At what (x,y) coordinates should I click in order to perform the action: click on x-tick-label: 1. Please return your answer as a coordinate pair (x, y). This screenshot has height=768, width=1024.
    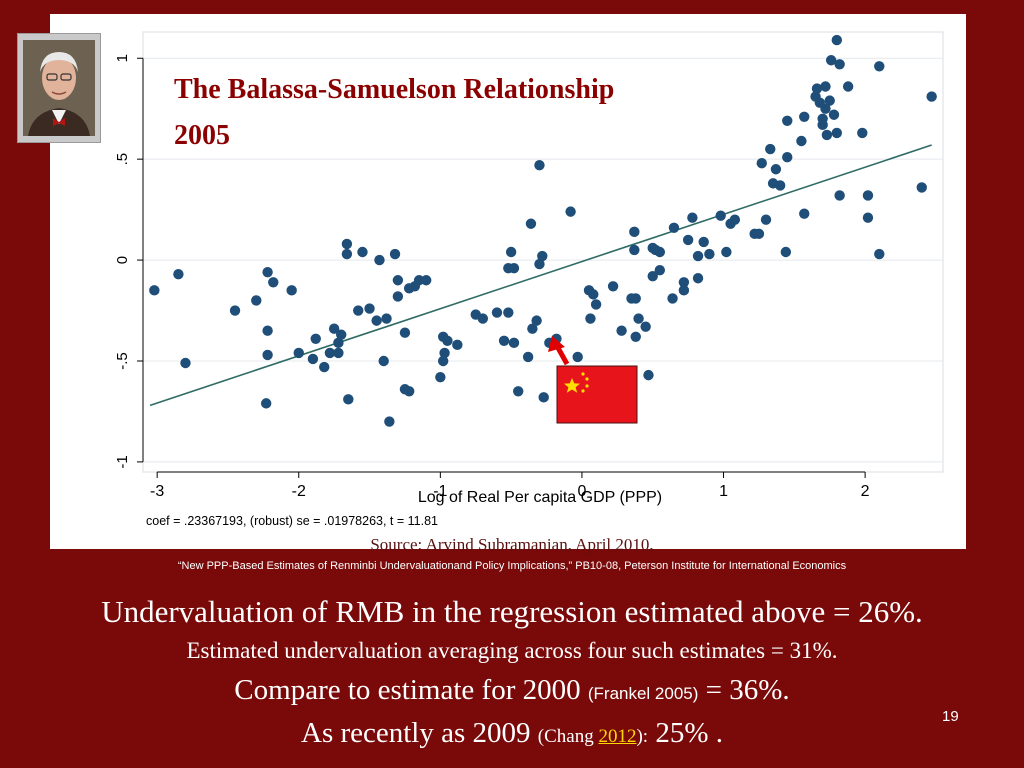
    Looking at the image, I should click on (723, 491).